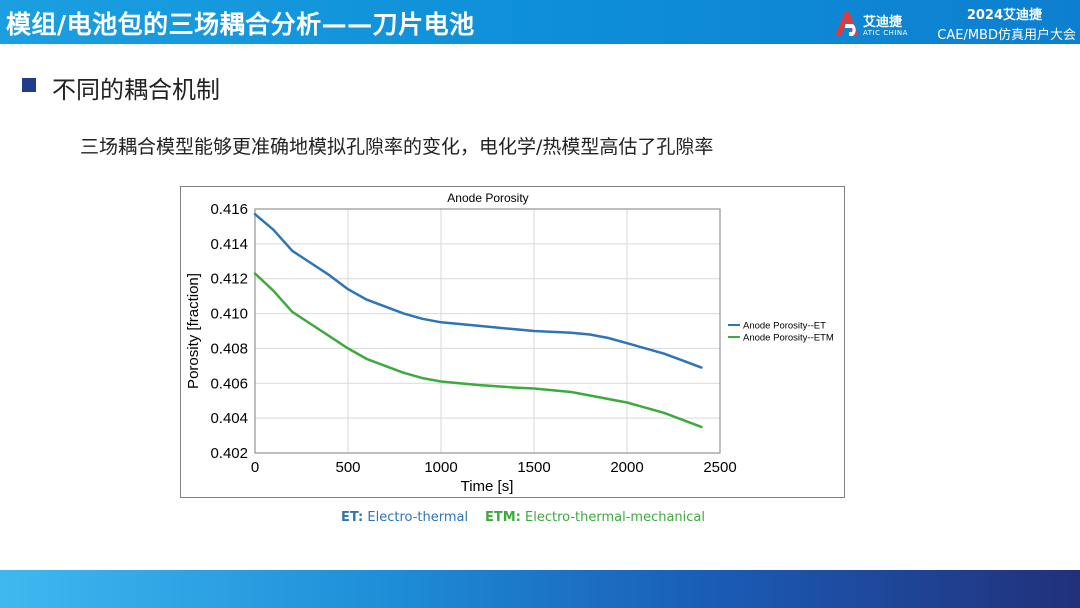 This screenshot has width=1080, height=608. Describe the element at coordinates (416, 517) in the screenshot. I see `et-text: Electro-thermal` at that location.